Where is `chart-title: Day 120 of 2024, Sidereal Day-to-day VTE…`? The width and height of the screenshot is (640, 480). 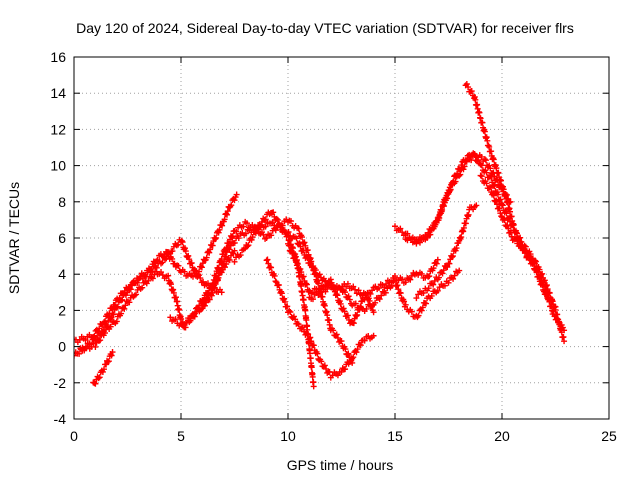 chart-title: Day 120 of 2024, Sidereal Day-to-day VTE… is located at coordinates (325, 28).